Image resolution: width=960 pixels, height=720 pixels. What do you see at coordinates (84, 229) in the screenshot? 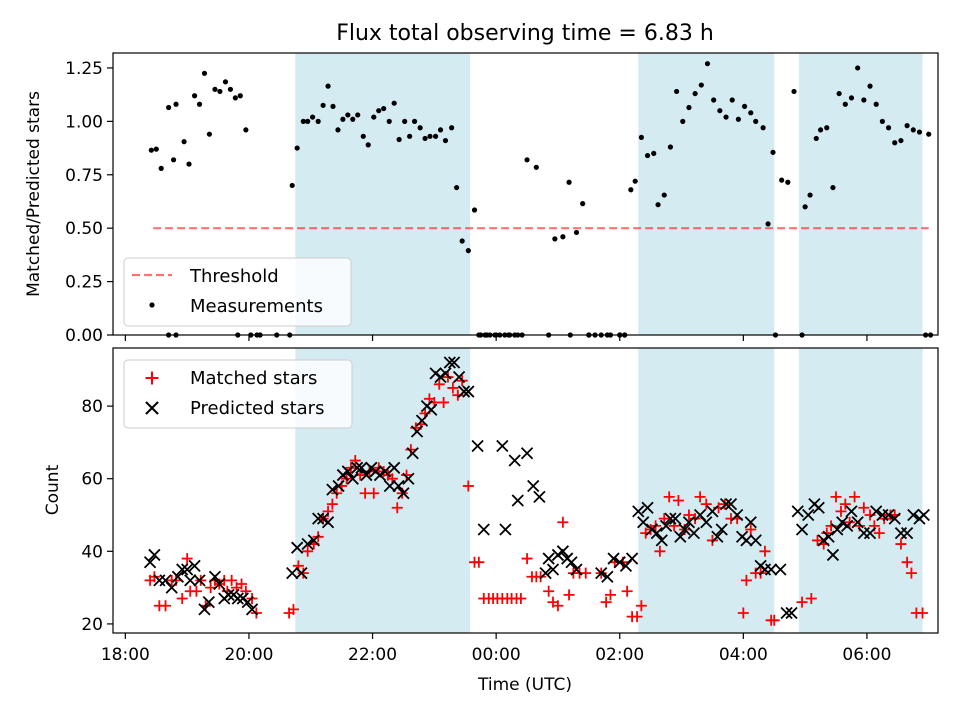
I see `y-tick-label: 0.50` at bounding box center [84, 229].